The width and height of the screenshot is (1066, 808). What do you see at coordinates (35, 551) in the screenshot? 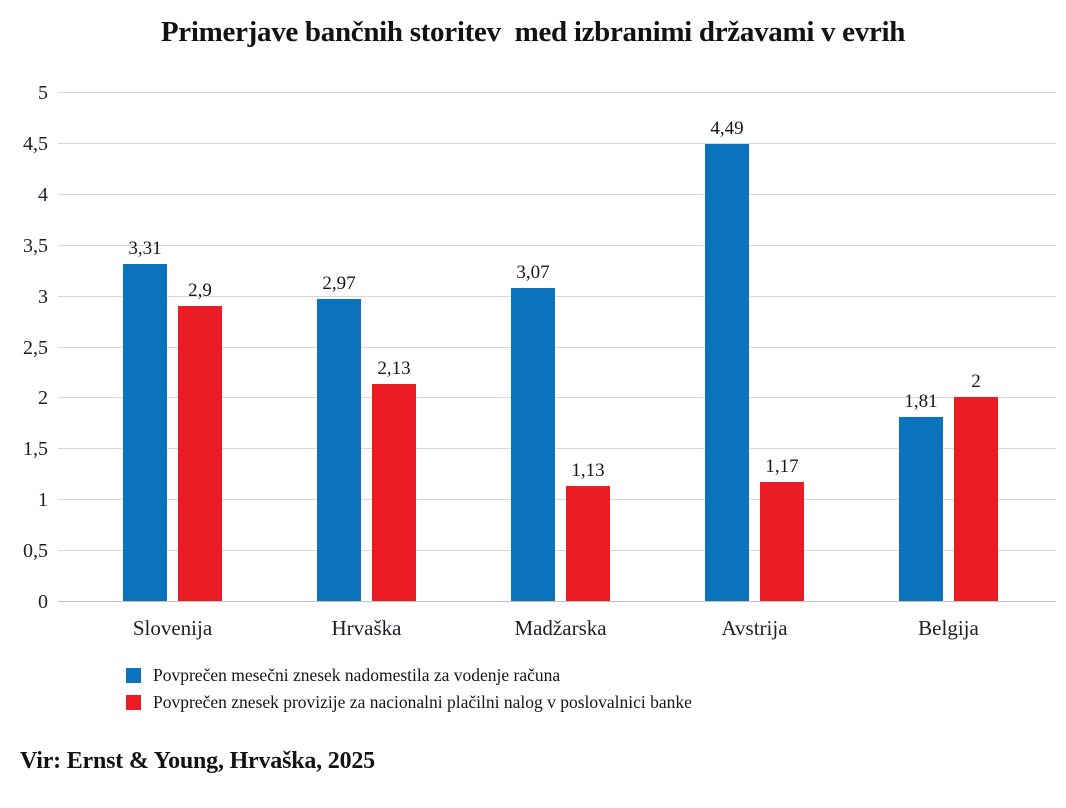
I see `y-tick-label: 0,5` at bounding box center [35, 551].